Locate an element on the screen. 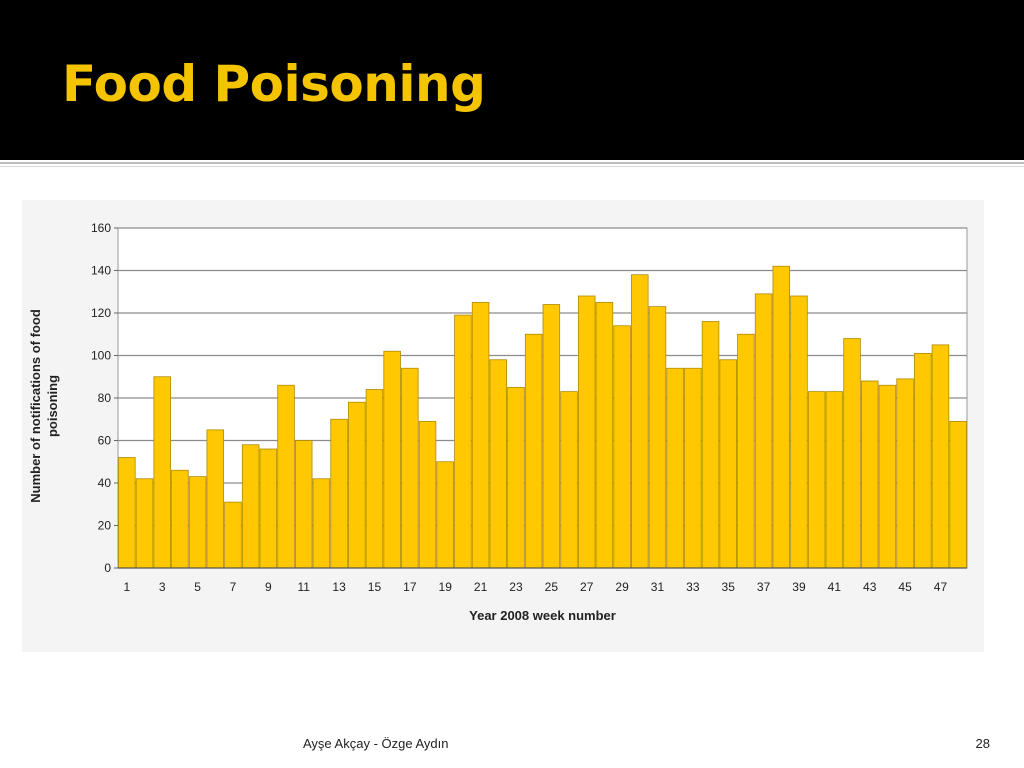  x-tick-label: 17 is located at coordinates (410, 587).